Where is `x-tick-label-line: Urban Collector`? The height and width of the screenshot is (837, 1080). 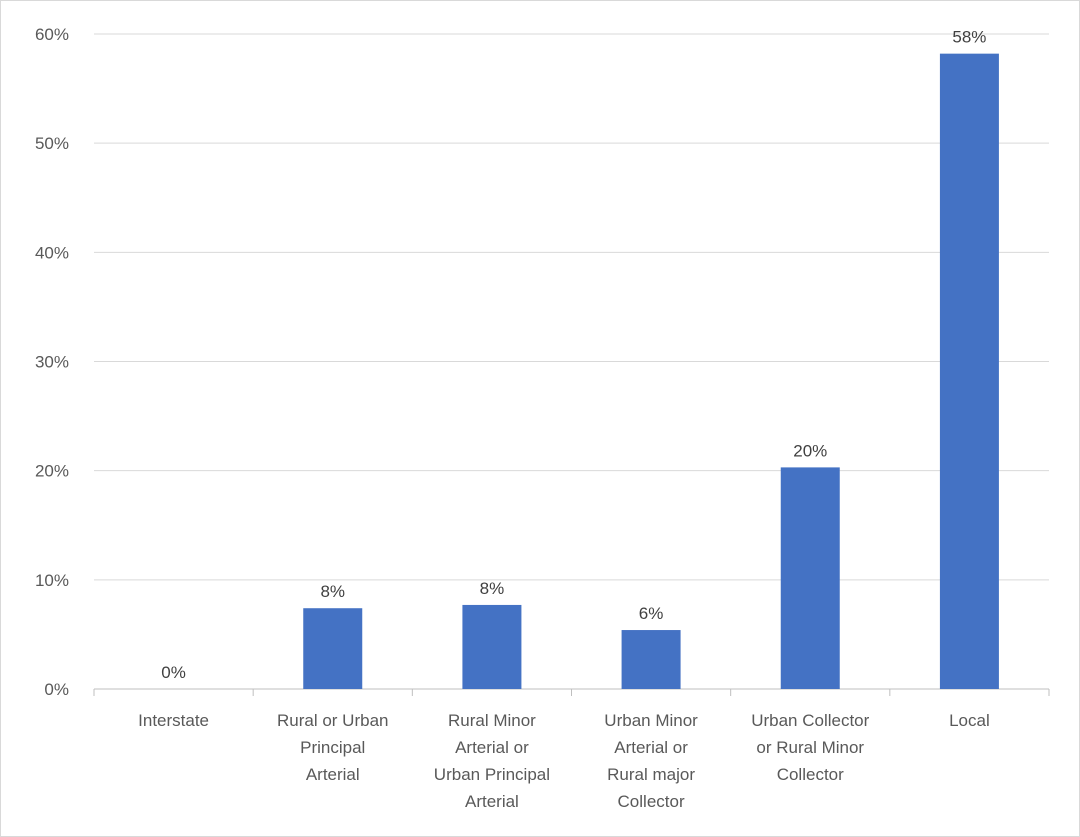 x-tick-label-line: Urban Collector is located at coordinates (810, 720).